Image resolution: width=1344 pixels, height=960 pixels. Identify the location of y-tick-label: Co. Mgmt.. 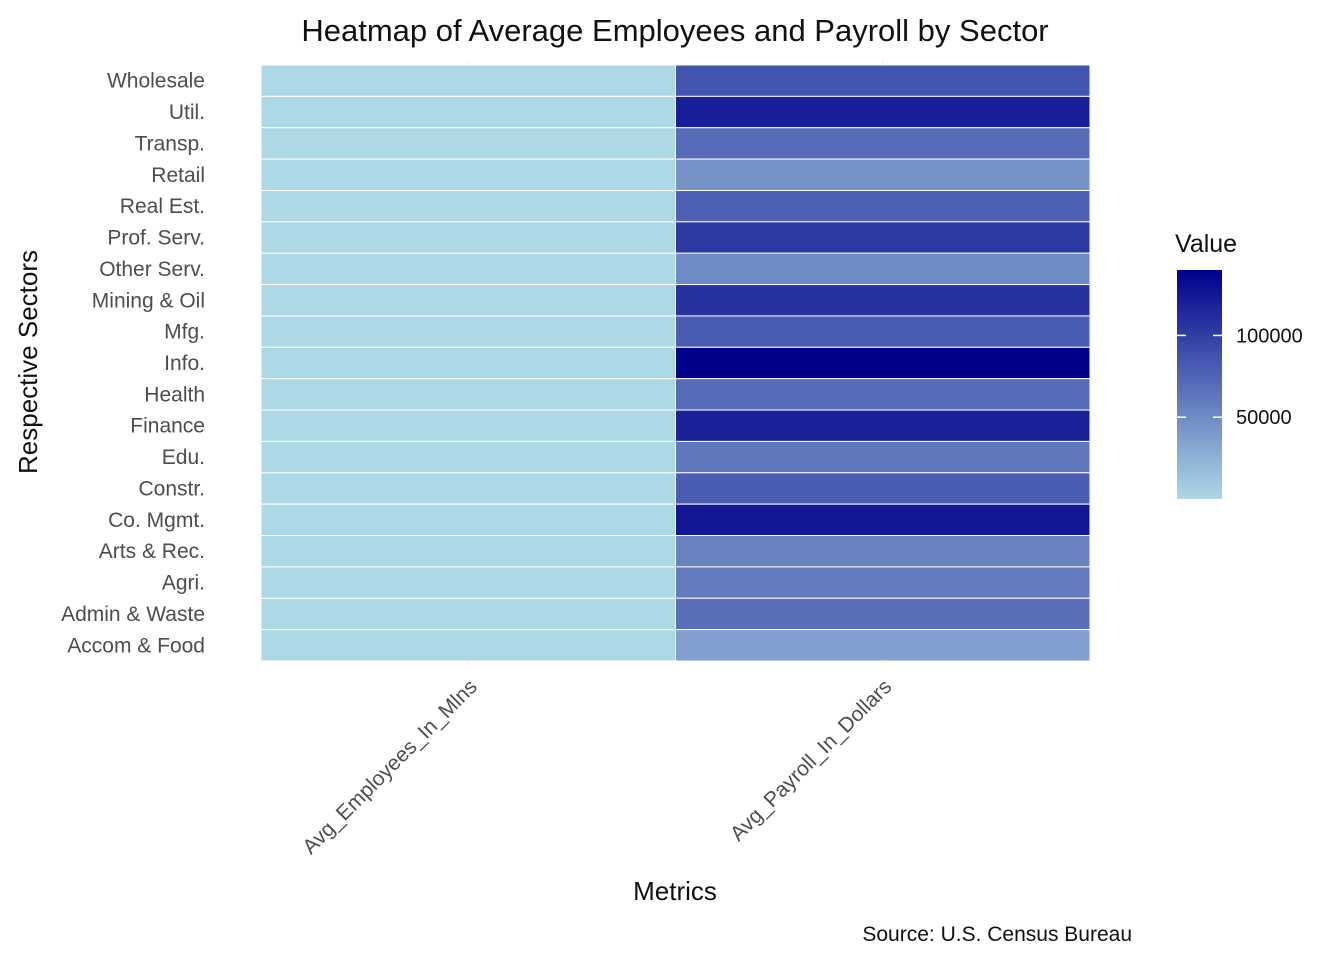
(156, 520).